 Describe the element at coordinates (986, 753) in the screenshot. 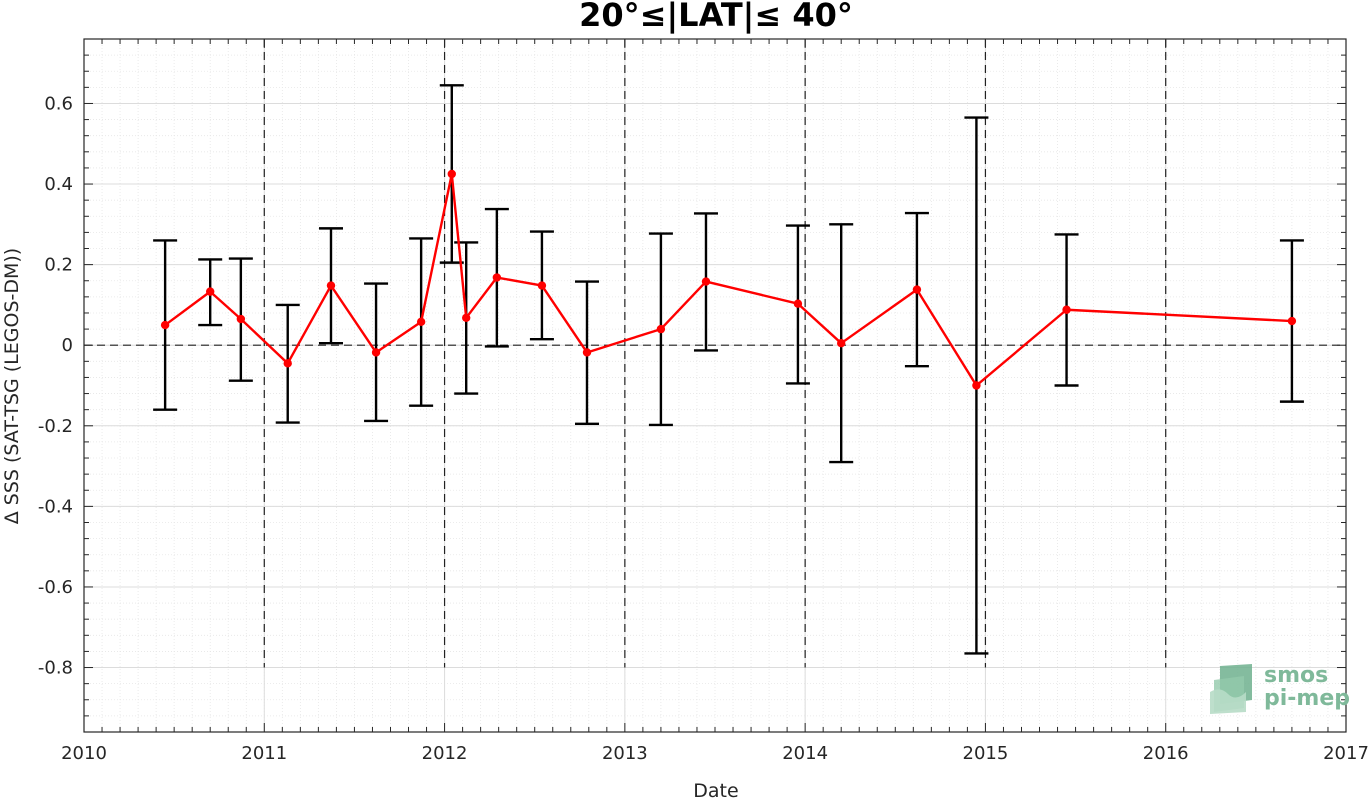

I see `x-tick-label: 2015` at that location.